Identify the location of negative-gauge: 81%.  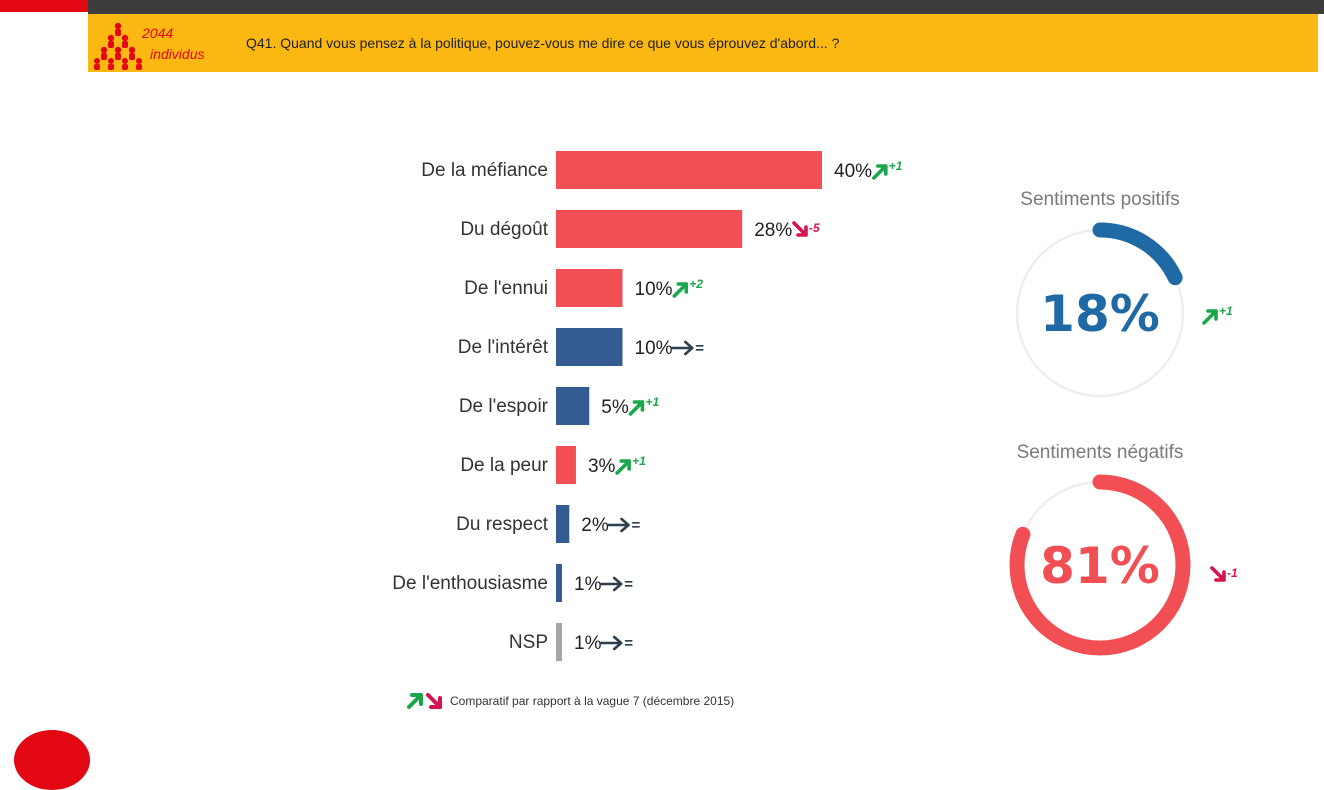
(1100, 565).